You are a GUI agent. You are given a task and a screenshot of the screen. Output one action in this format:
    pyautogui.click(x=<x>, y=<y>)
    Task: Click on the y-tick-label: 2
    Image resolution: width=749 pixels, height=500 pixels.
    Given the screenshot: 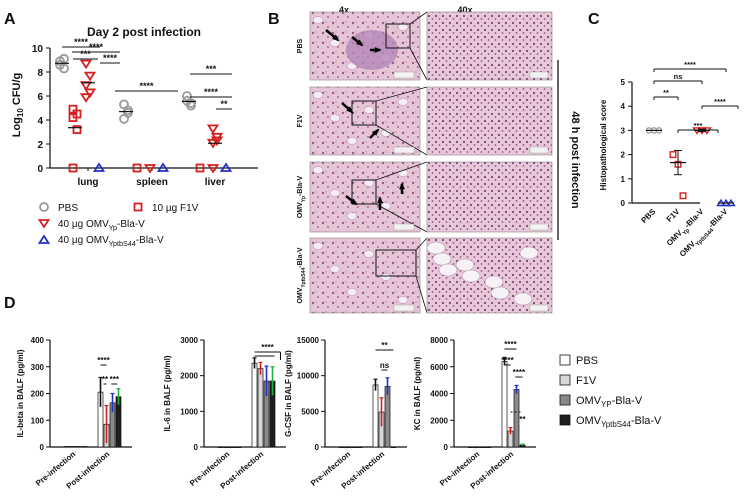 What is the action you would take?
    pyautogui.click(x=623, y=155)
    